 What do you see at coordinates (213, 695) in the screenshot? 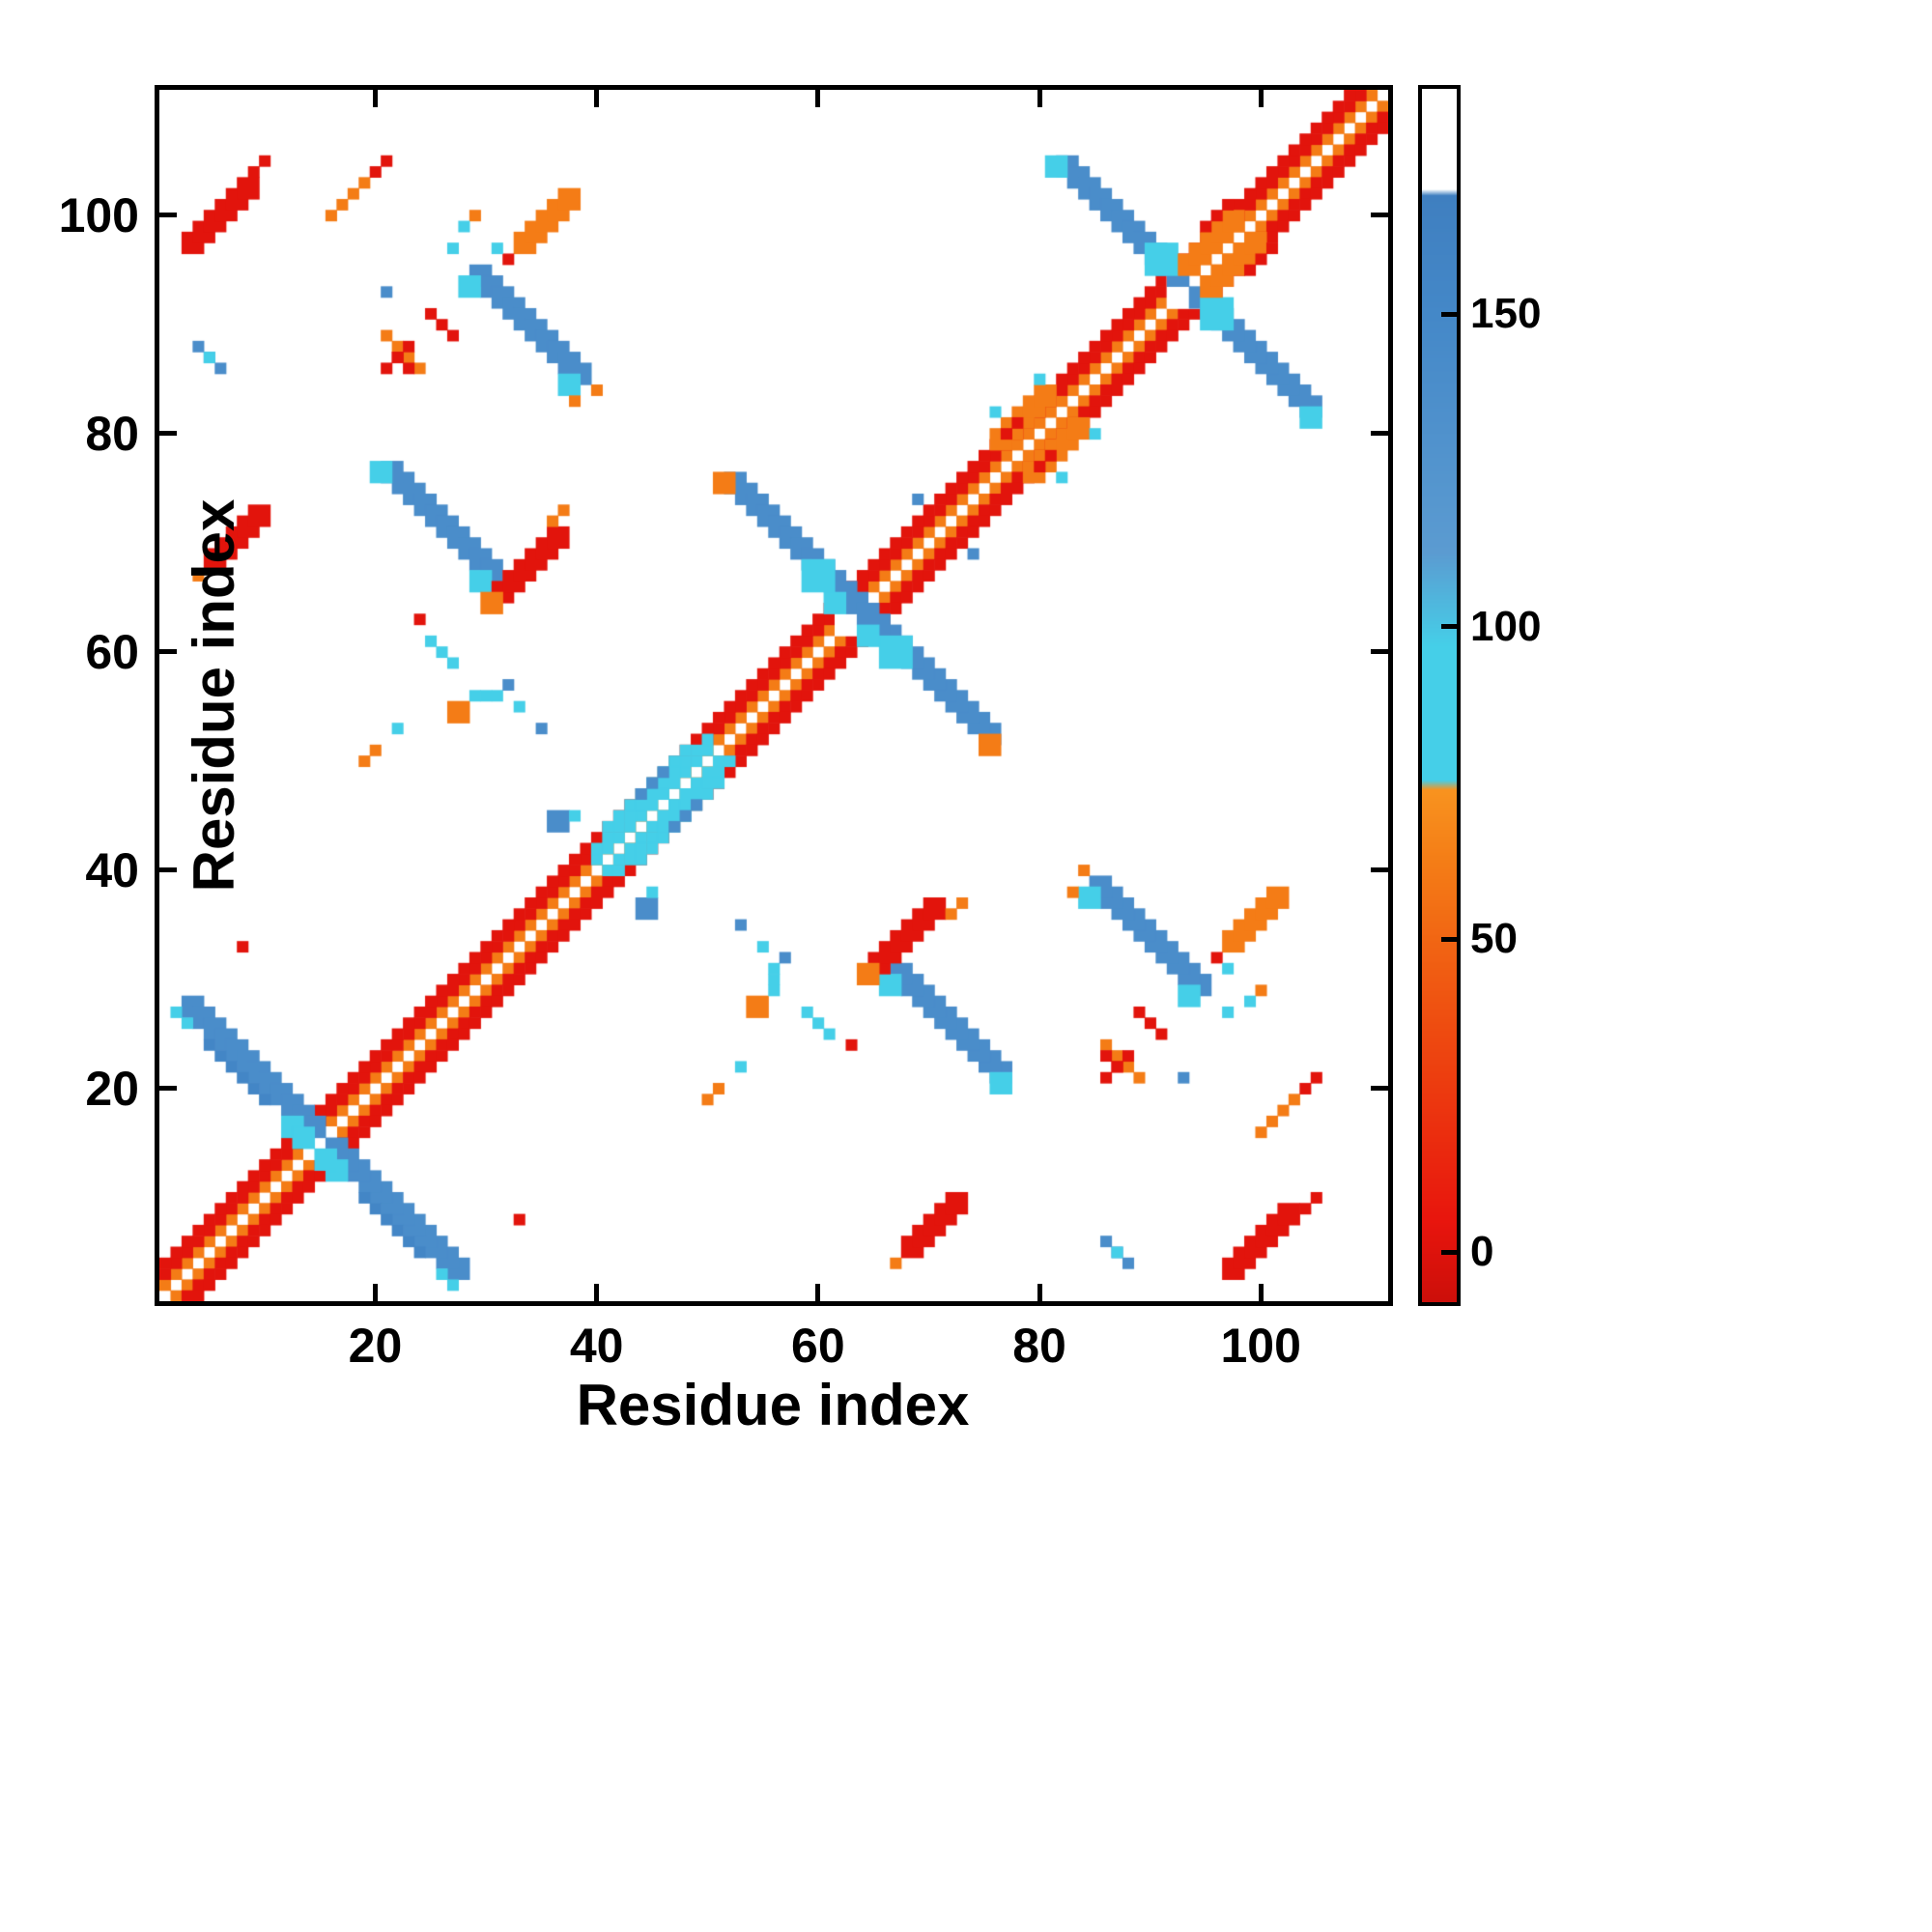
I see `y-axis-label: Residue index` at bounding box center [213, 695].